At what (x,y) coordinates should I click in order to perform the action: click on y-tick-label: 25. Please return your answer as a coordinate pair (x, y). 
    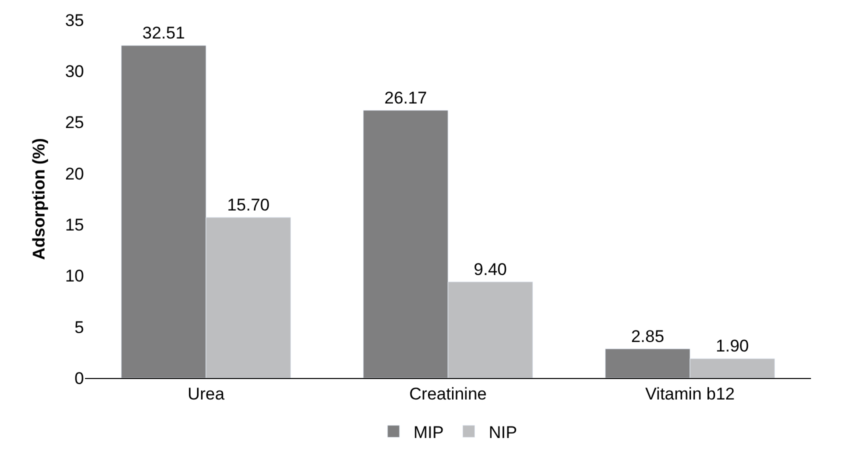
    Looking at the image, I should click on (74, 122).